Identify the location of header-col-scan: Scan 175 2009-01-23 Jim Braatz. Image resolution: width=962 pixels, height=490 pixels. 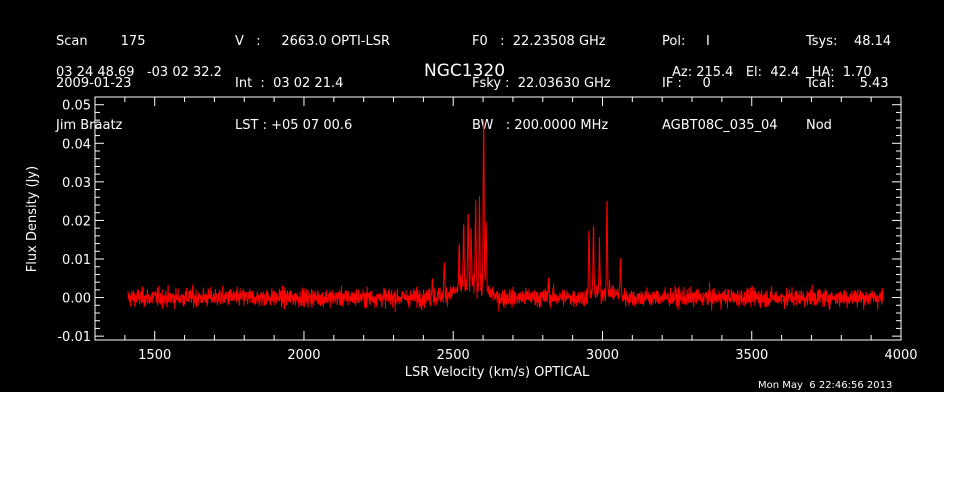
(100, 84).